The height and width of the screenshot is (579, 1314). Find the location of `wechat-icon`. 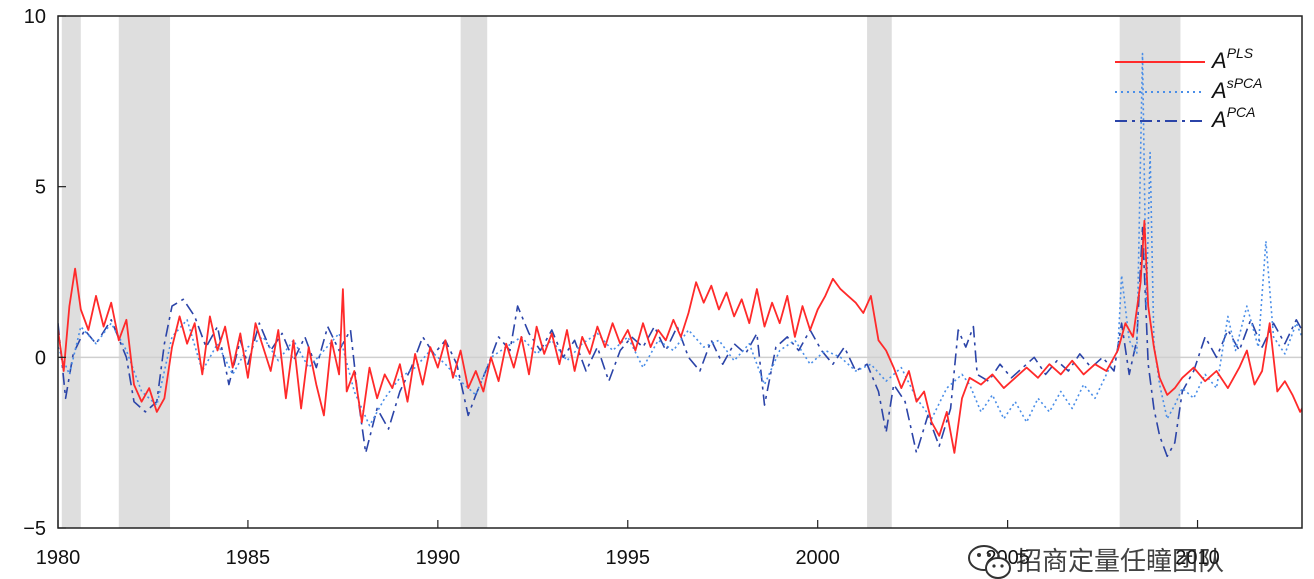

wechat-icon is located at coordinates (989, 562).